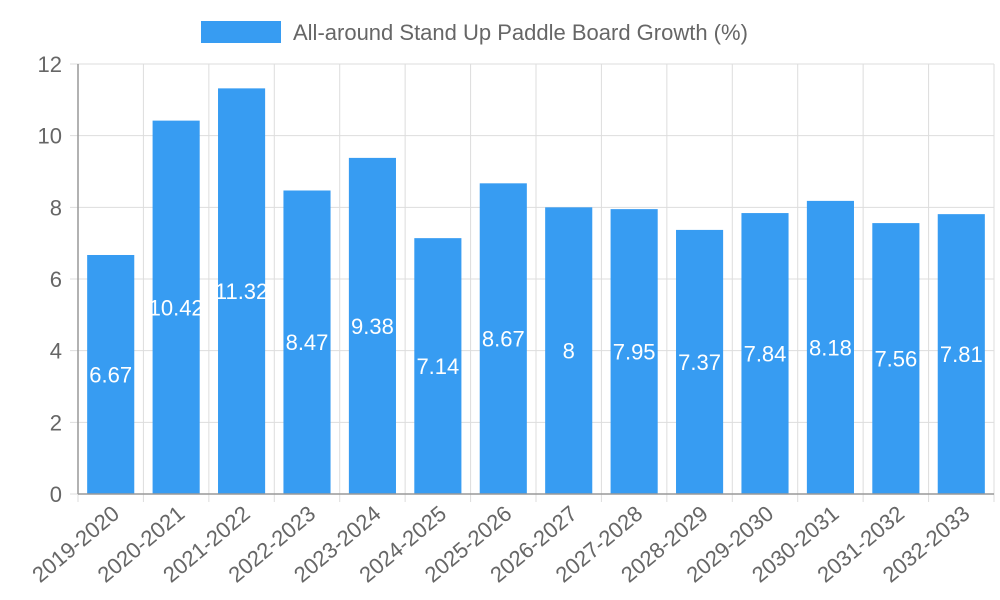 The width and height of the screenshot is (1000, 600). I want to click on y-tick-label: 8, so click(56, 207).